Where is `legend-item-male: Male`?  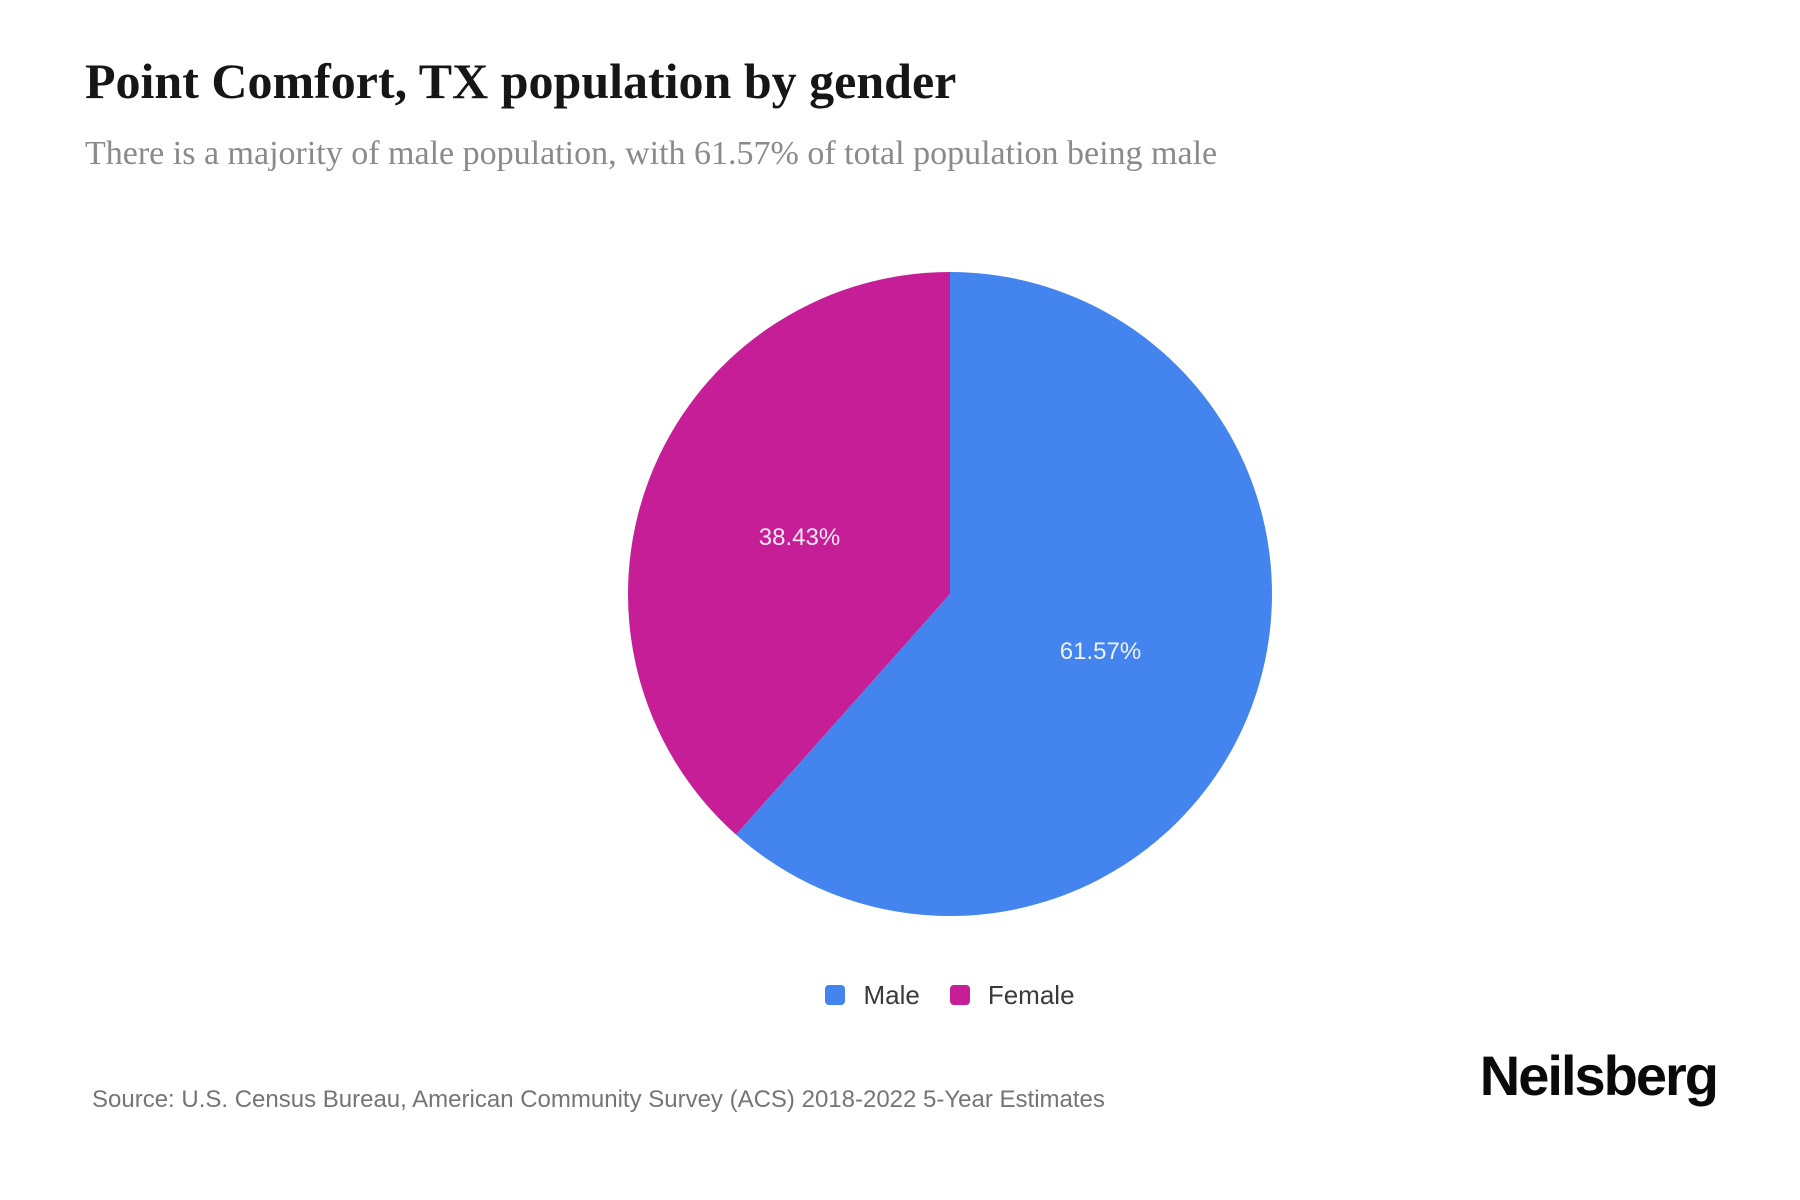 legend-item-male: Male is located at coordinates (872, 995).